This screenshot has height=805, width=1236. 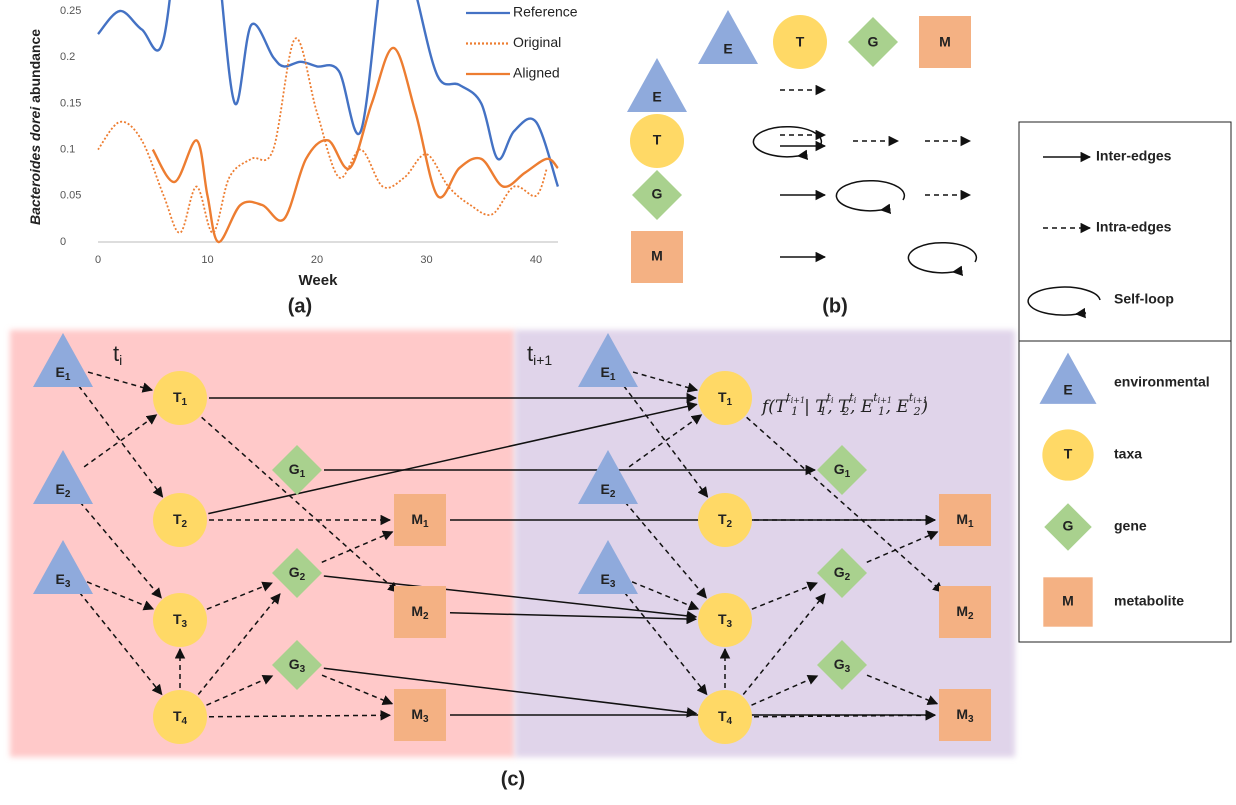 I want to click on x-tick-label: 30, so click(x=426, y=260).